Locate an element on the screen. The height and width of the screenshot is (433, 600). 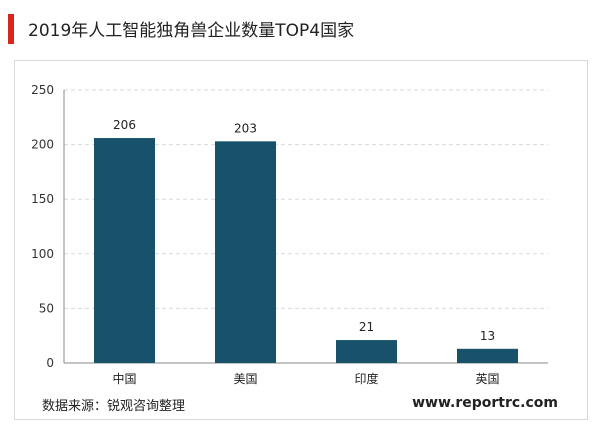
y-tick-label: 100 is located at coordinates (42, 254).